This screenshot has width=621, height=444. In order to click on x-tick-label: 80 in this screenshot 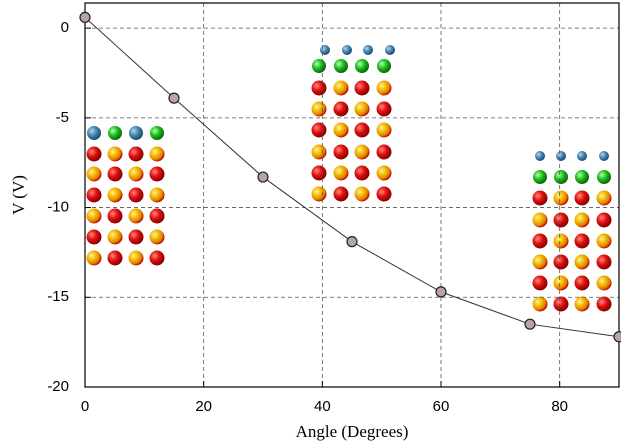, I will do `click(559, 406)`.